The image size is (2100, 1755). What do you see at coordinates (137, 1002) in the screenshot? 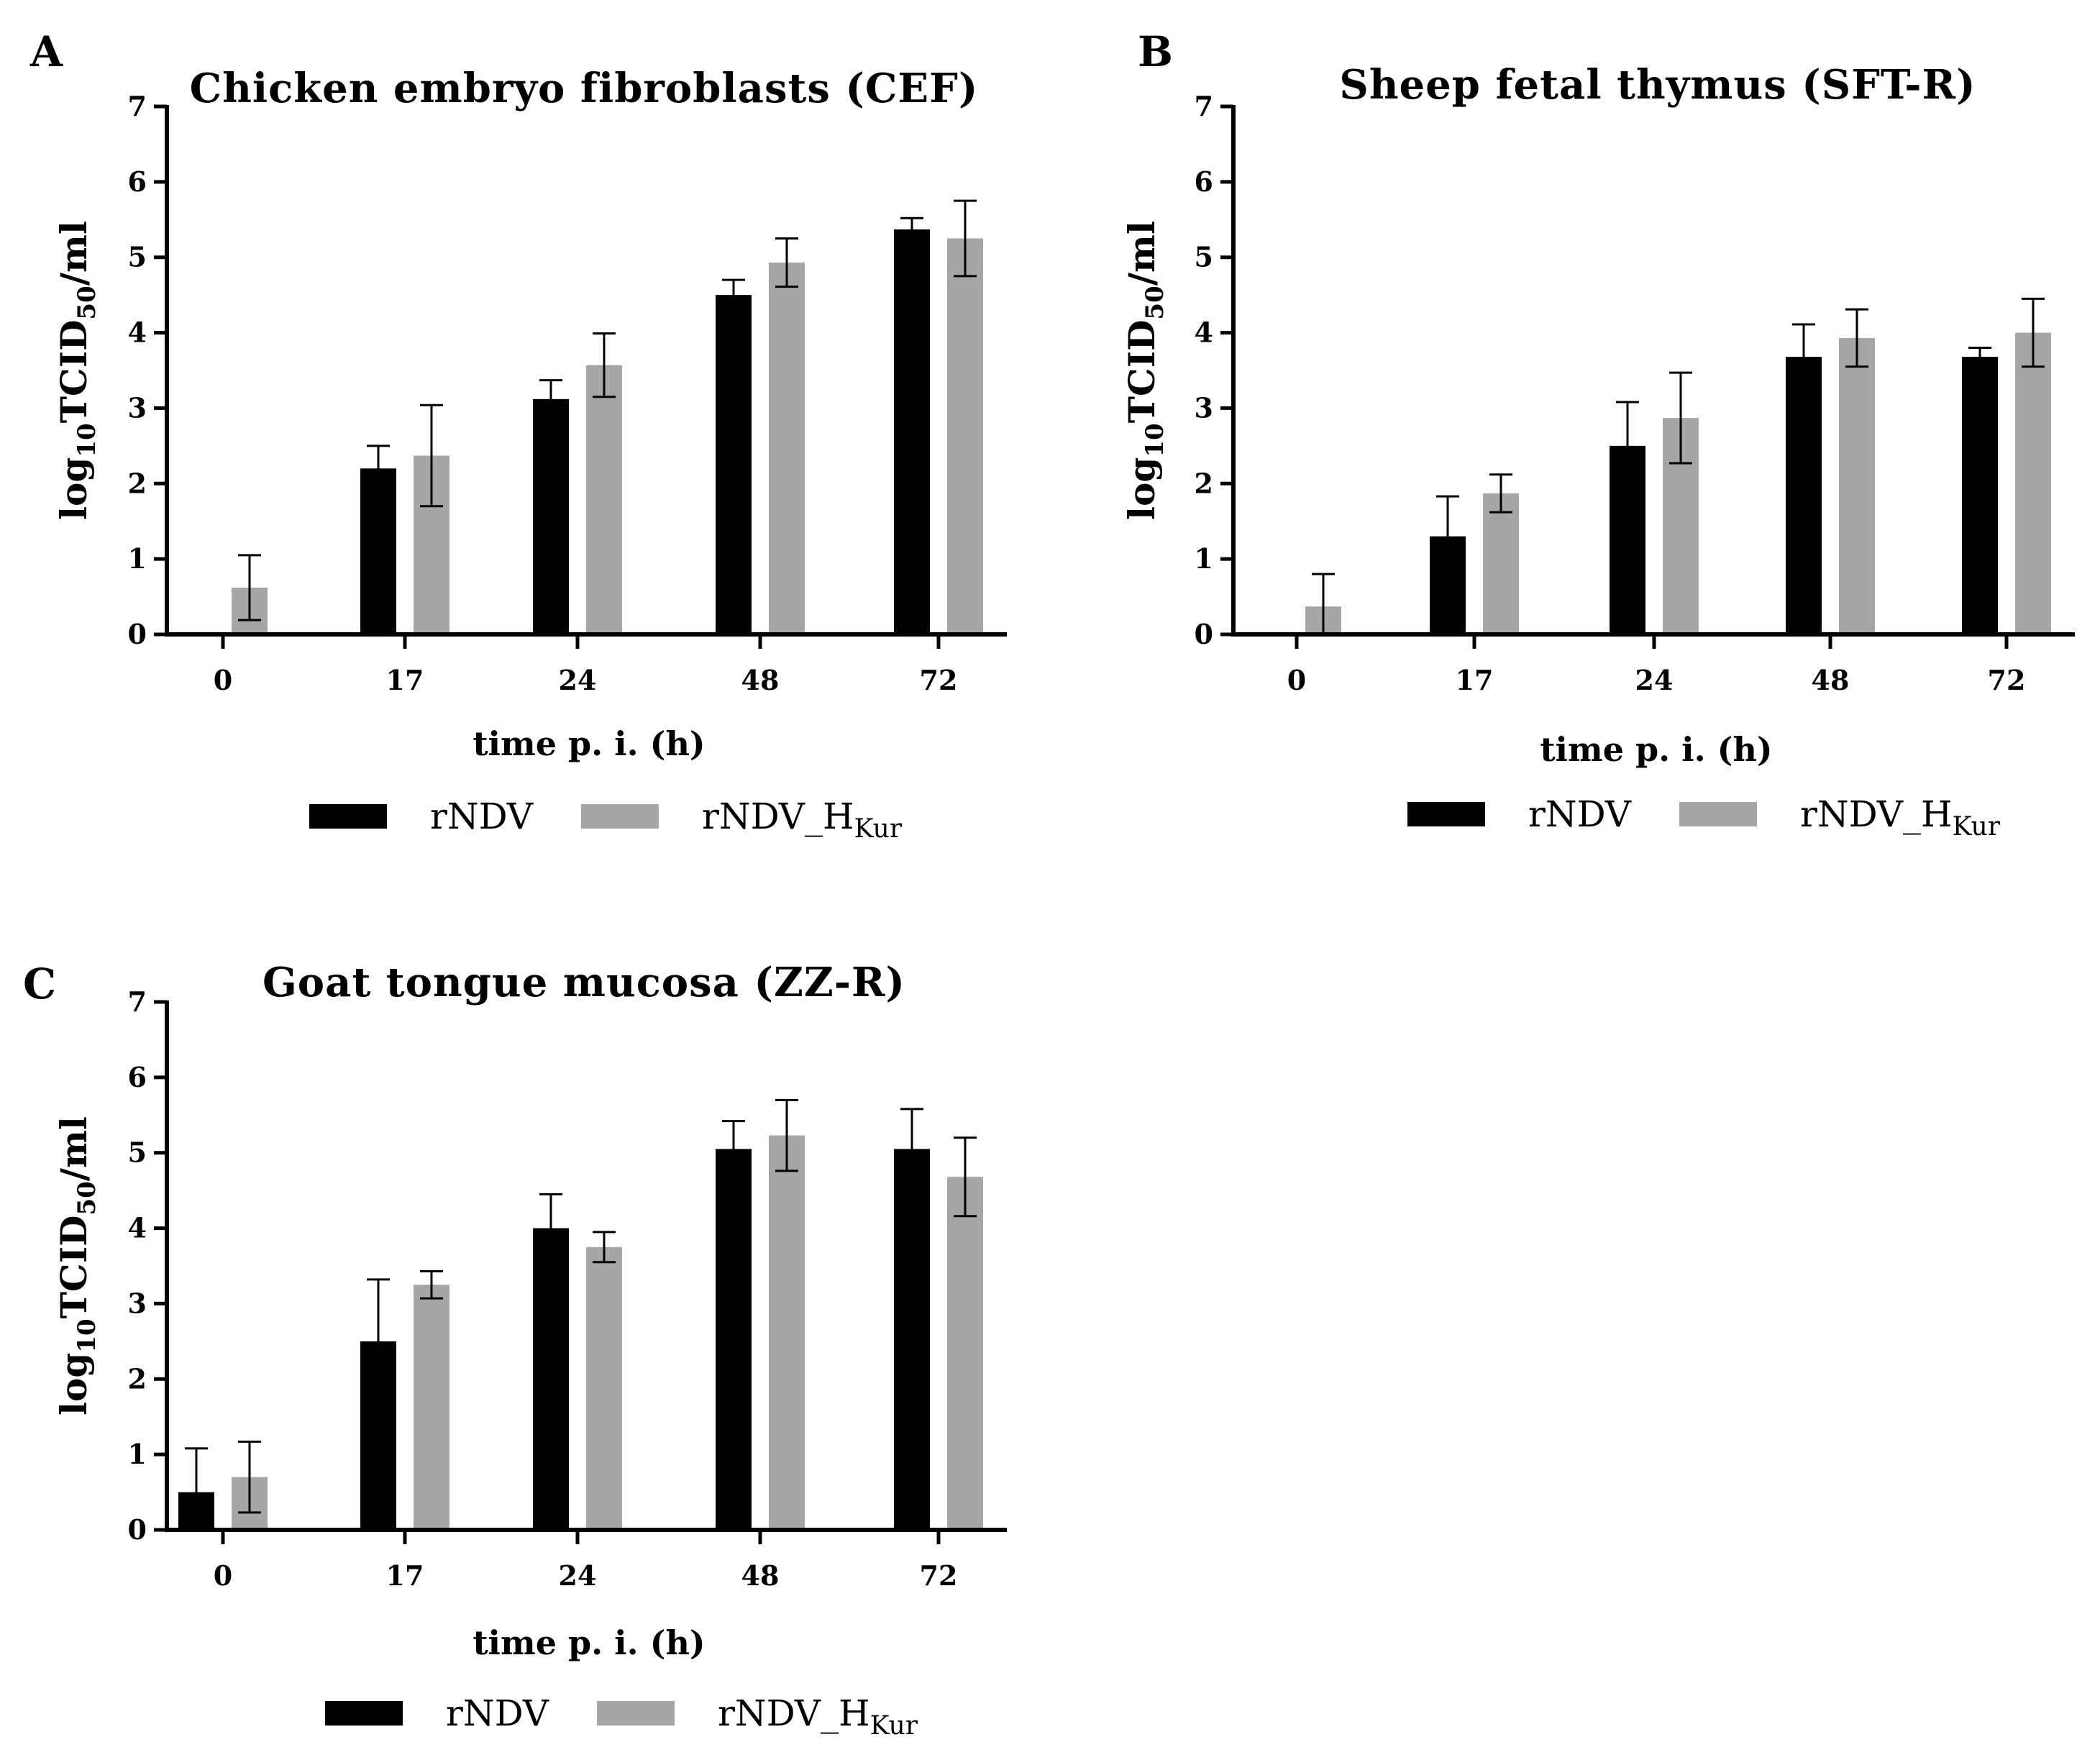
I see `y-tick-label: 7` at bounding box center [137, 1002].